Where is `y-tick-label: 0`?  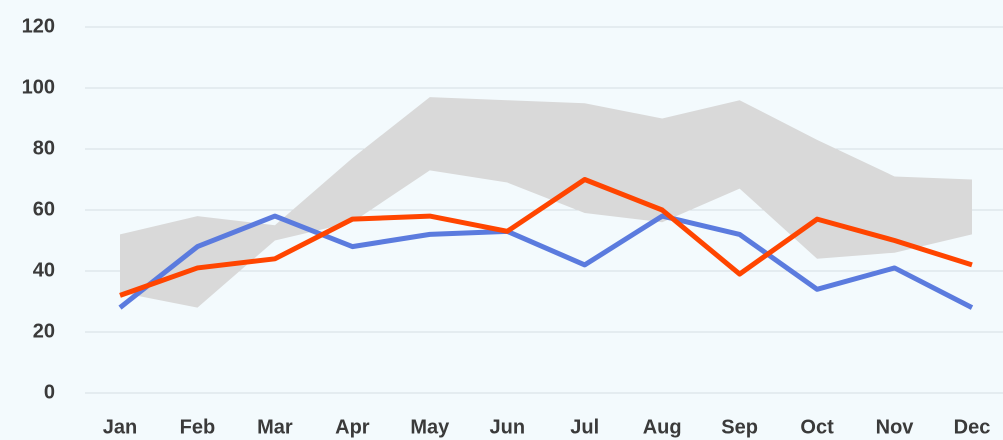
y-tick-label: 0 is located at coordinates (49, 392).